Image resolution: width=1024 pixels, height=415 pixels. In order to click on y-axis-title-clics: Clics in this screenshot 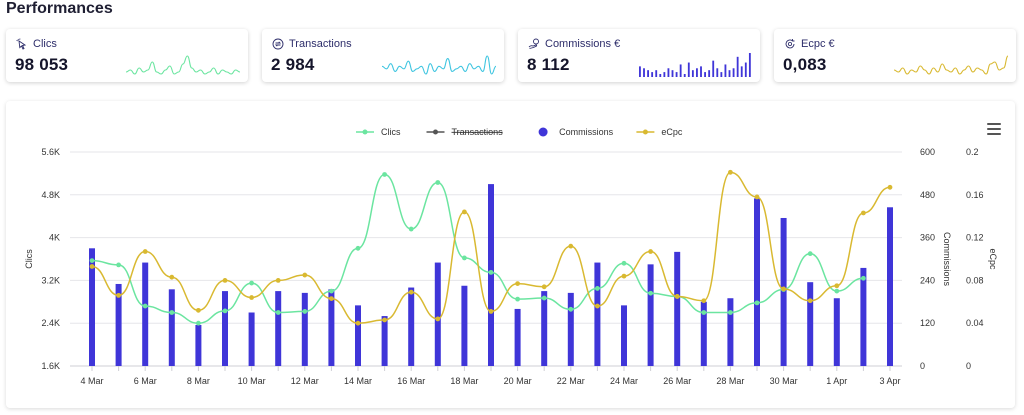, I will do `click(29, 259)`.